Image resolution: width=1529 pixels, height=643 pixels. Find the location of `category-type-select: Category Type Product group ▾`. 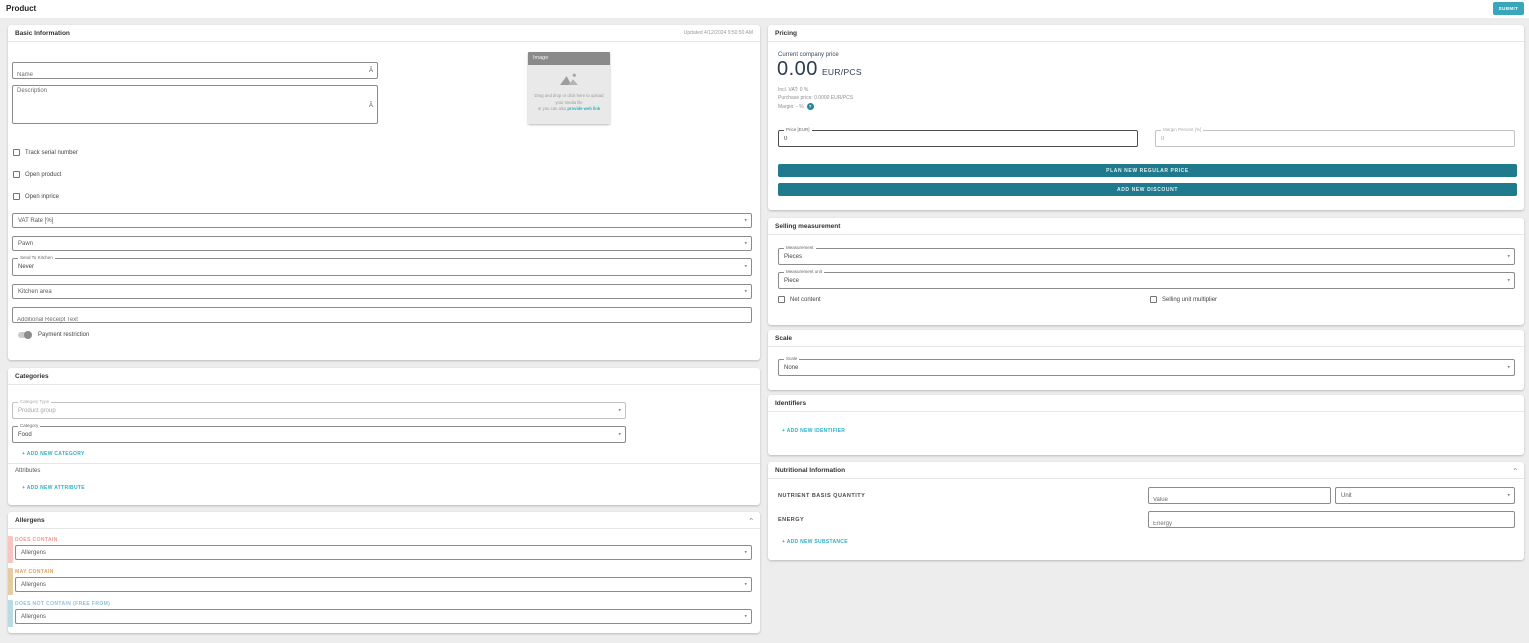

category-type-select: Category Type Product group ▾ is located at coordinates (319, 409).